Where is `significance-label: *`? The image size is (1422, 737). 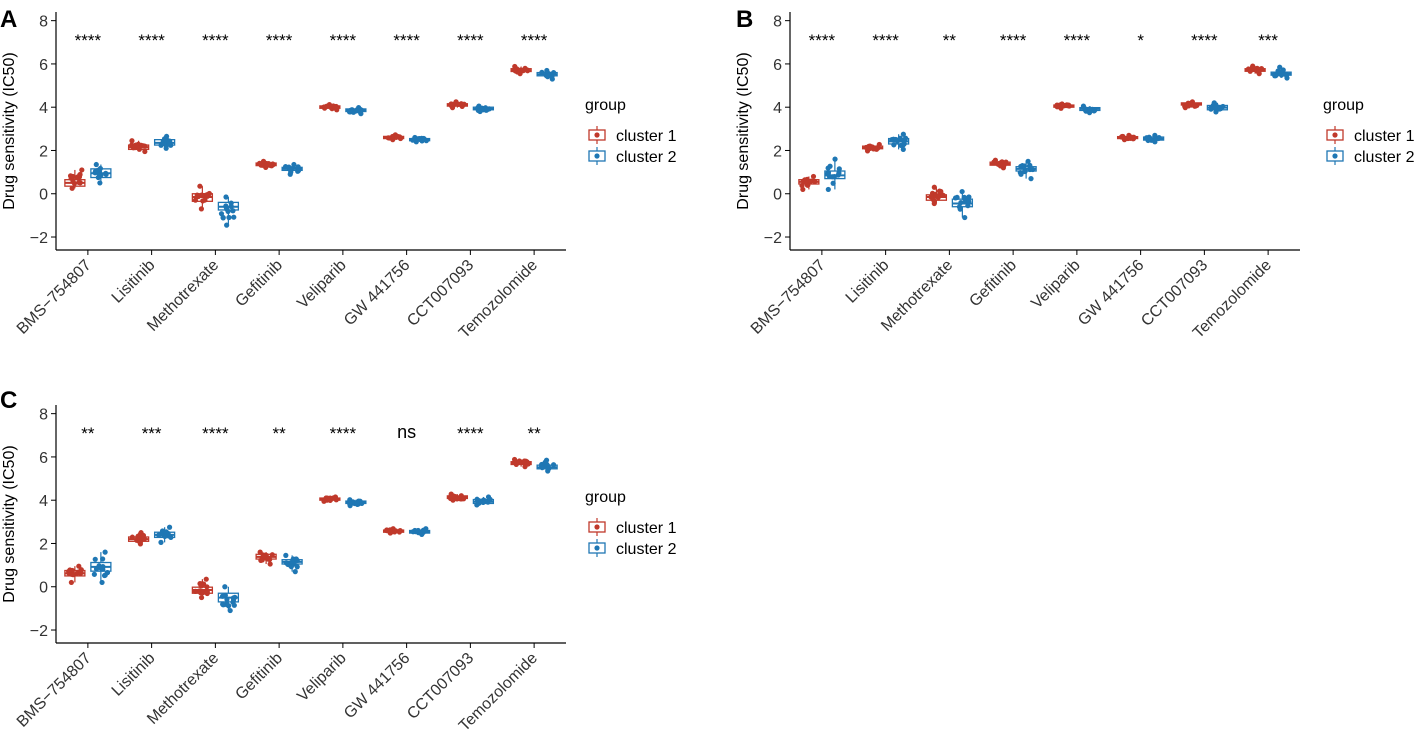
significance-label: * is located at coordinates (1140, 40).